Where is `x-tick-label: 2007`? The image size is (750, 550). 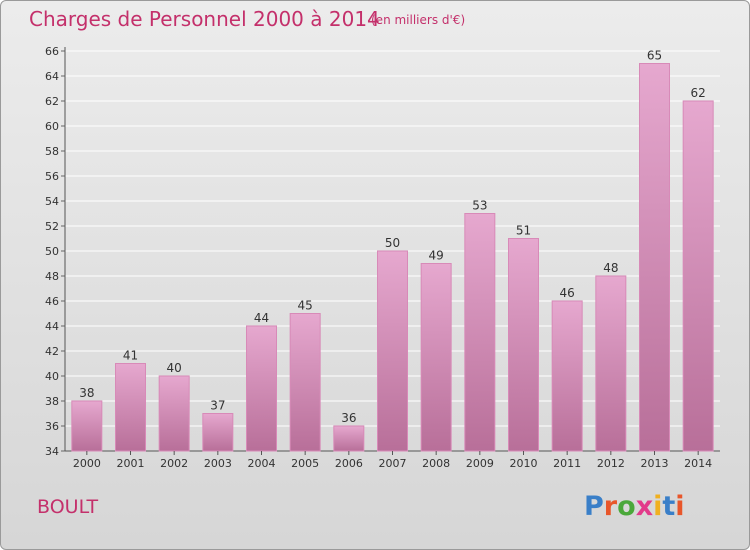
x-tick-label: 2007 is located at coordinates (393, 463).